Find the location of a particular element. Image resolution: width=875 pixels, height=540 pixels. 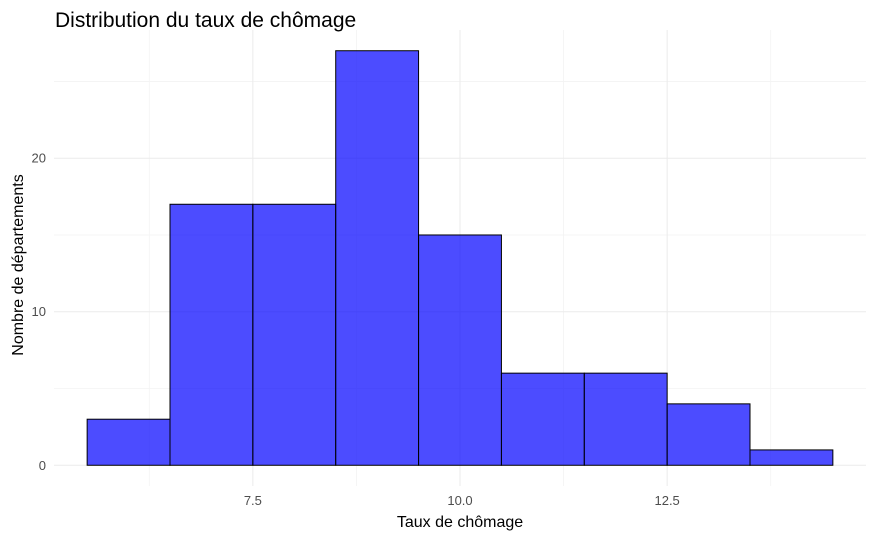

y-axis-ticks: 0 10 20 is located at coordinates (39, 312).